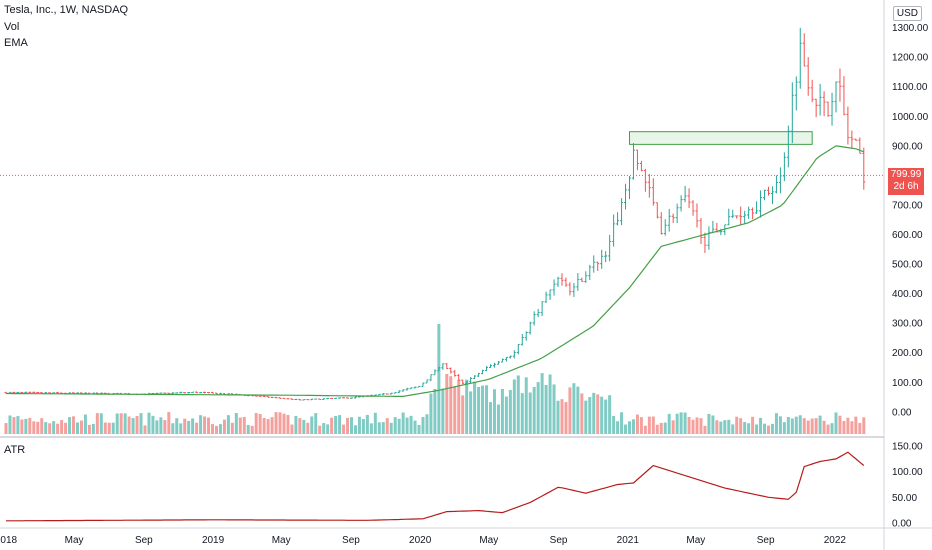 Image resolution: width=932 pixels, height=550 pixels. I want to click on price-tick-label: 1100.00, so click(910, 87).